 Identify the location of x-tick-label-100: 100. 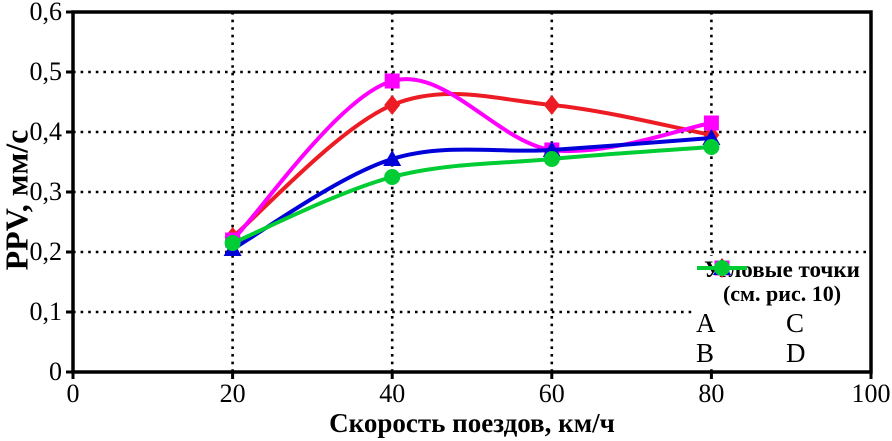
(871, 393).